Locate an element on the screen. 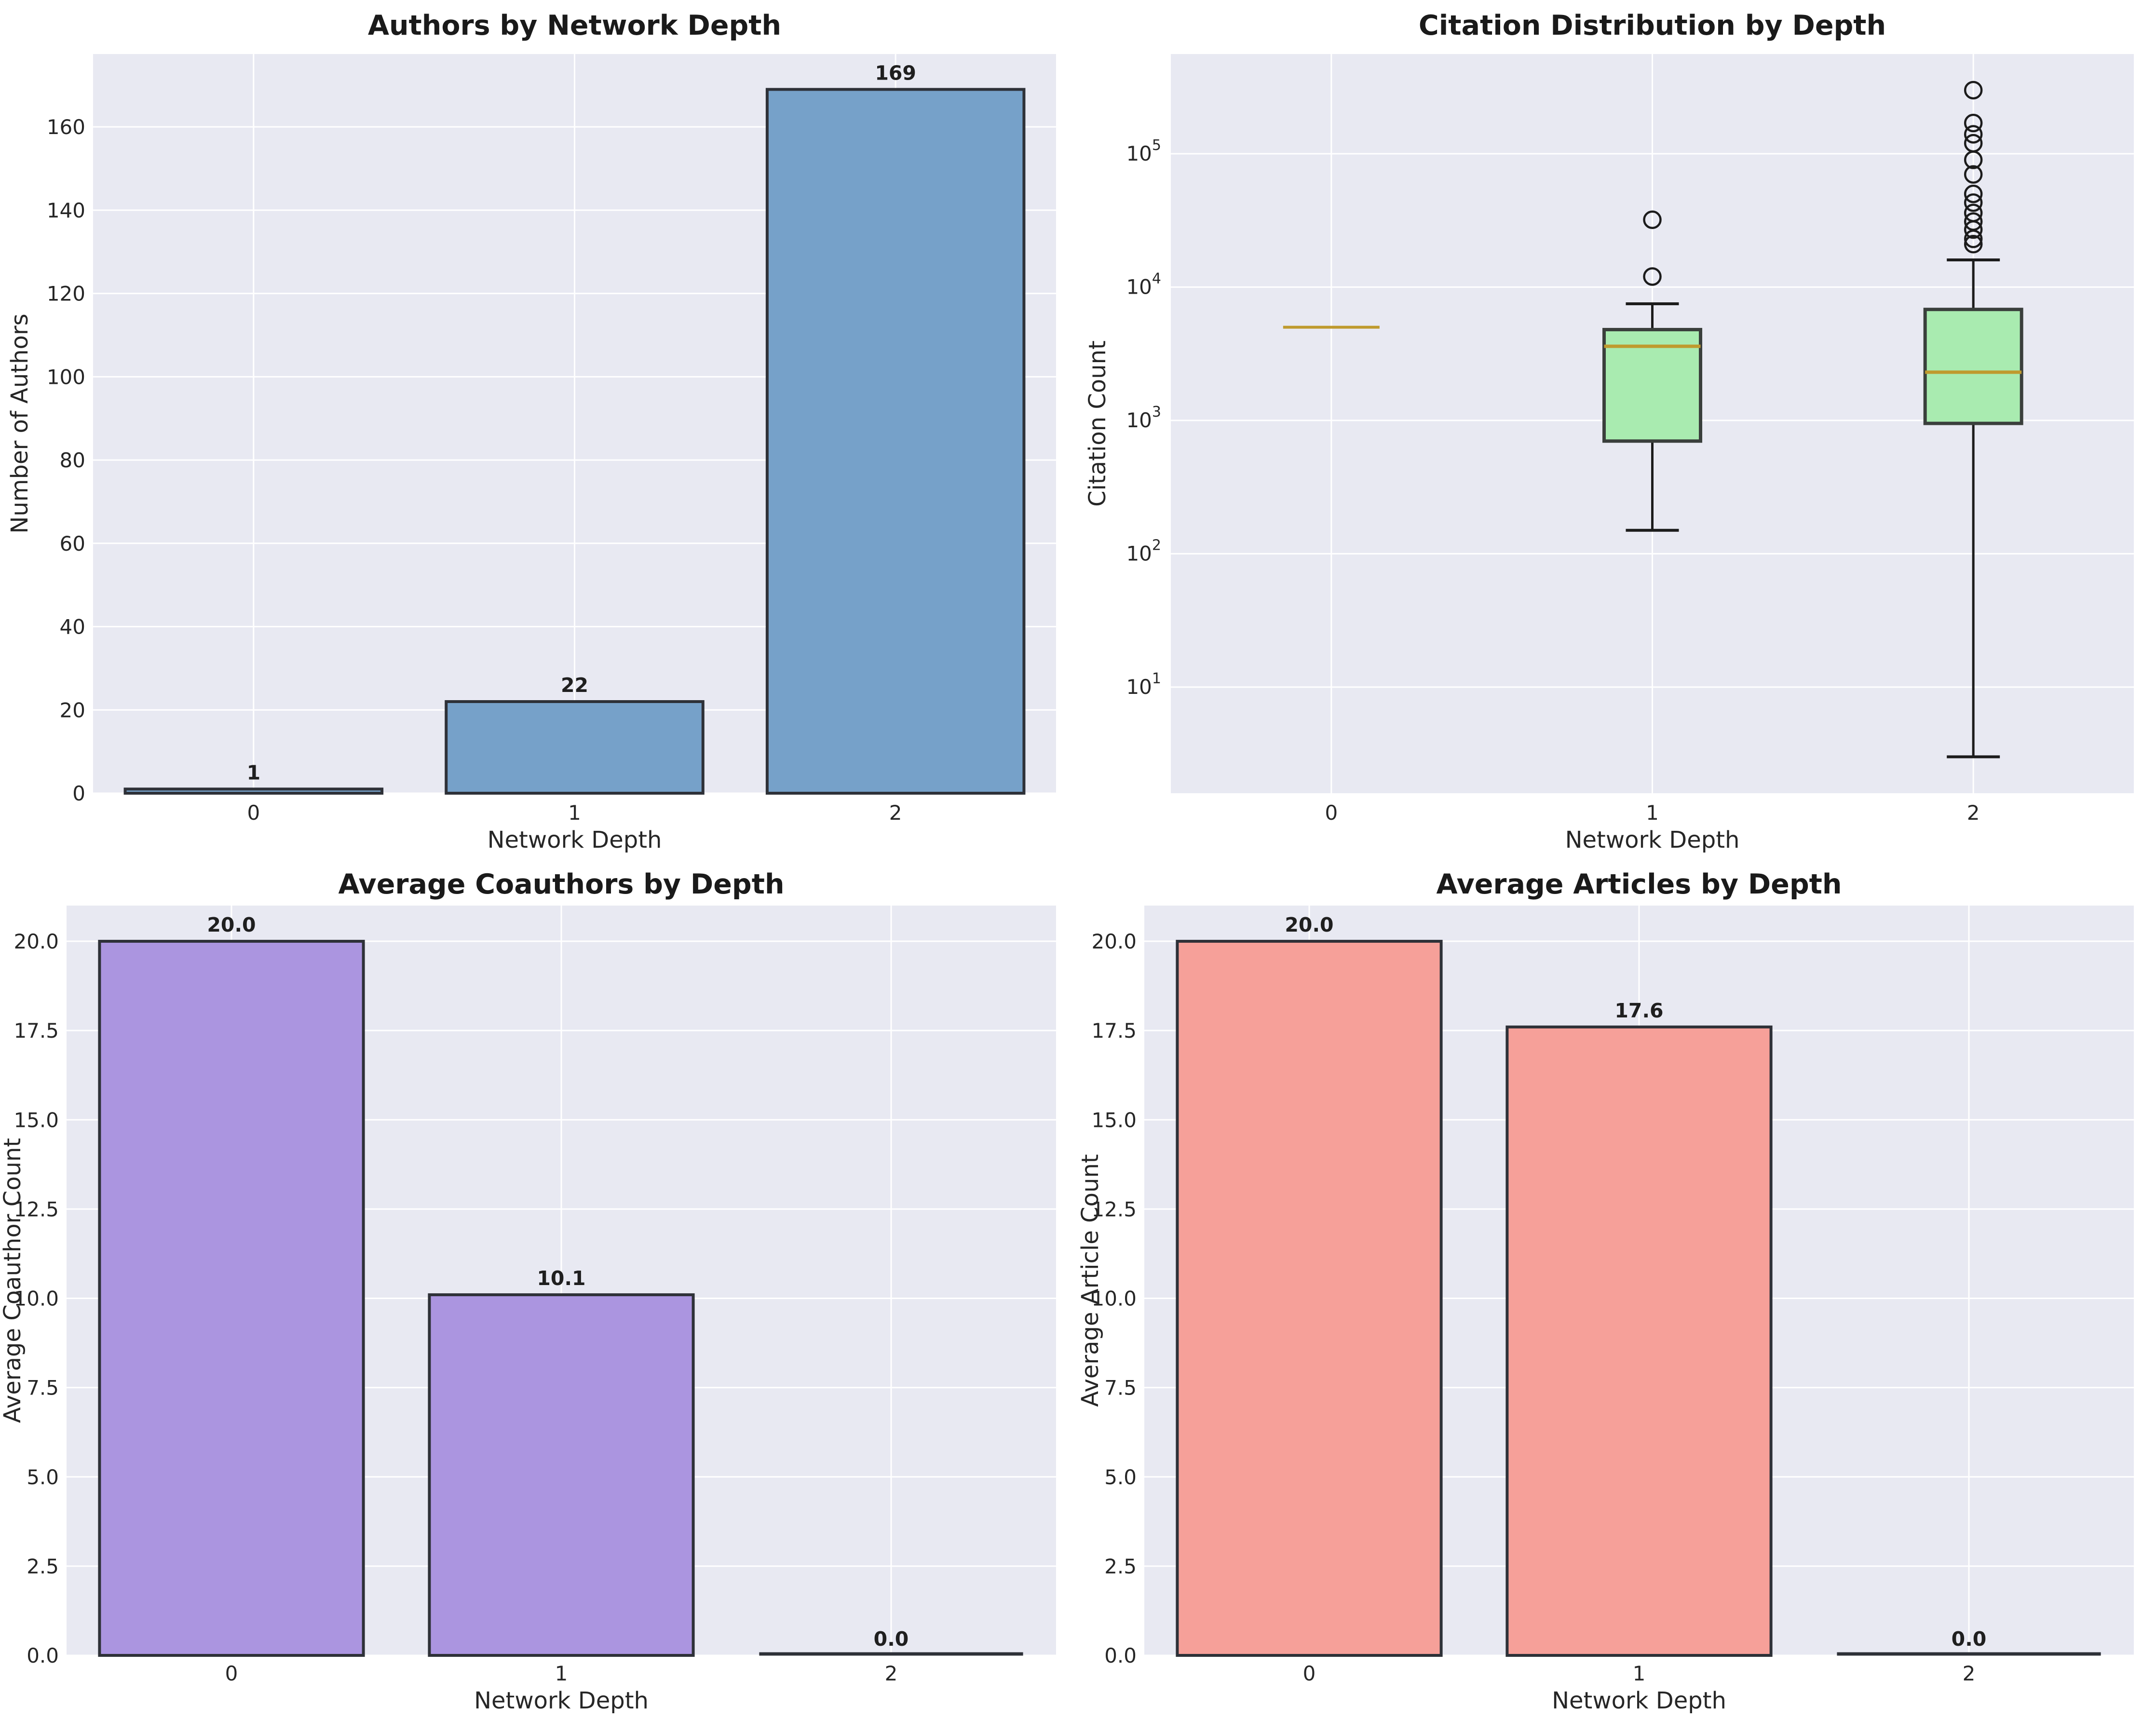 The width and height of the screenshot is (2156, 1720). y-tick-label: 104 is located at coordinates (1144, 284).